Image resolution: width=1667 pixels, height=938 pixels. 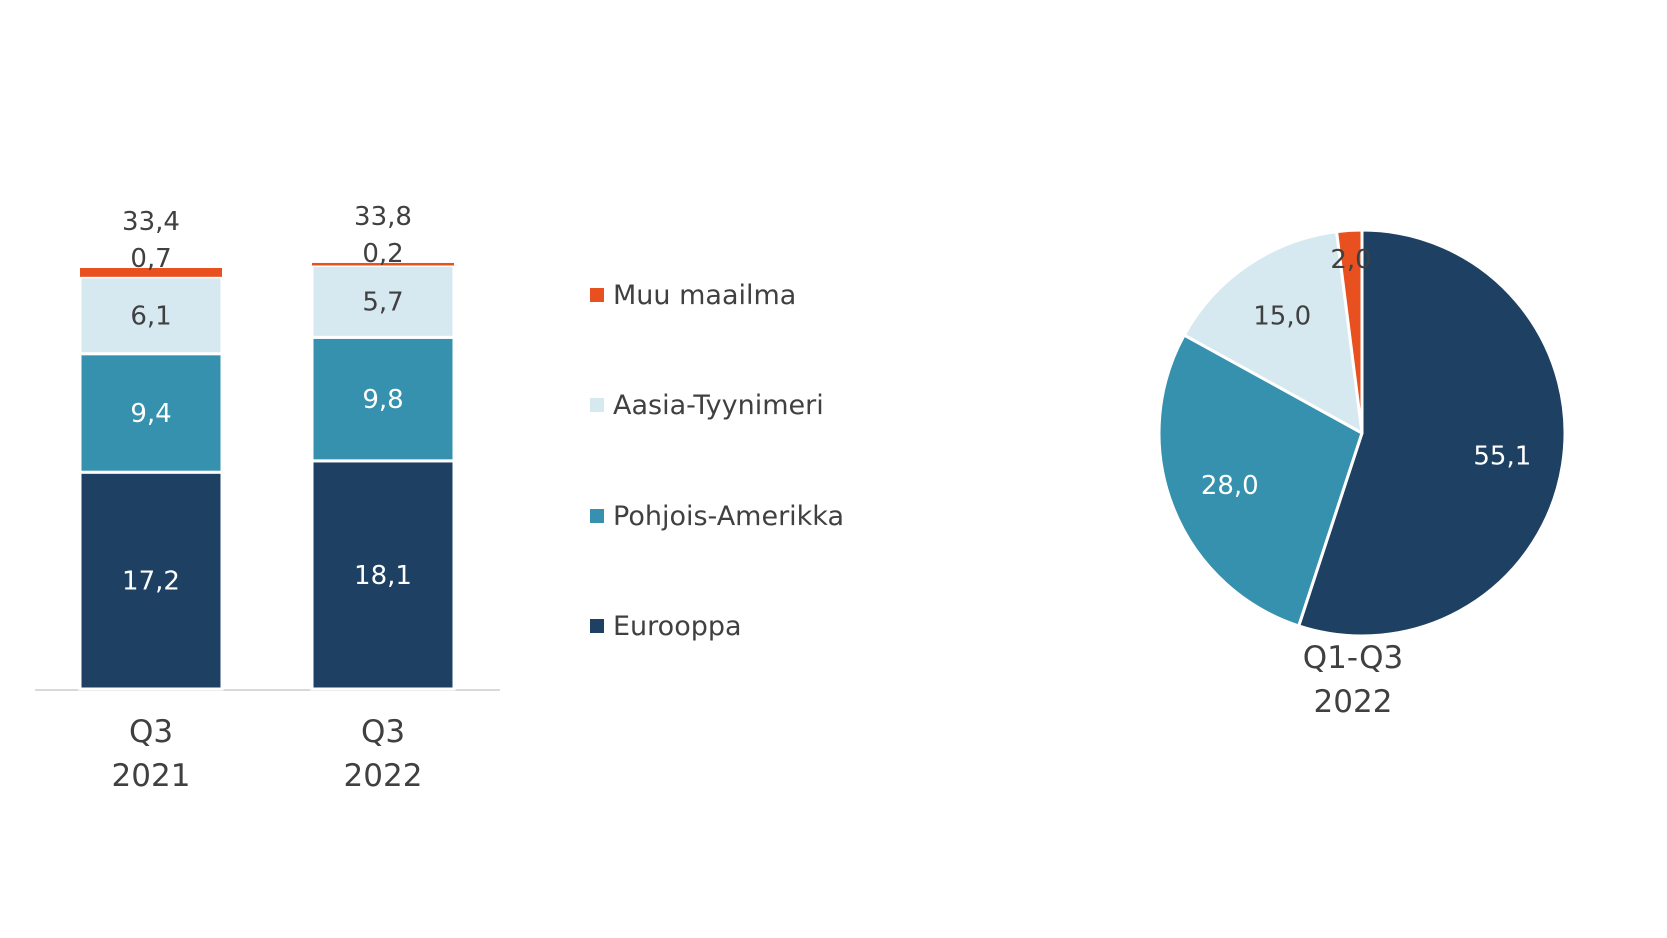 I want to click on legend-label-eurooppa: Eurooppa, so click(x=677, y=626).